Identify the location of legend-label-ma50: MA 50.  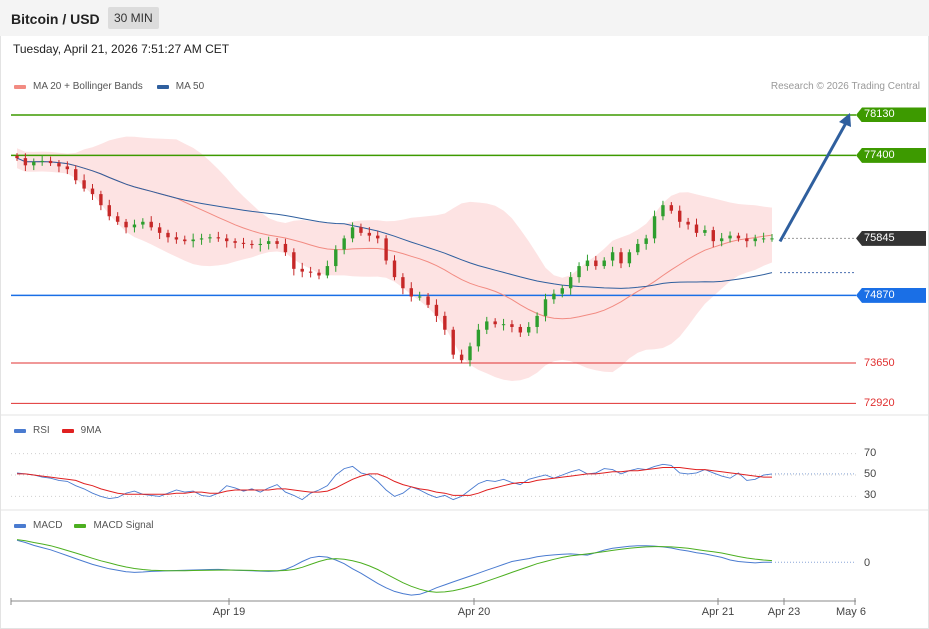
(190, 86).